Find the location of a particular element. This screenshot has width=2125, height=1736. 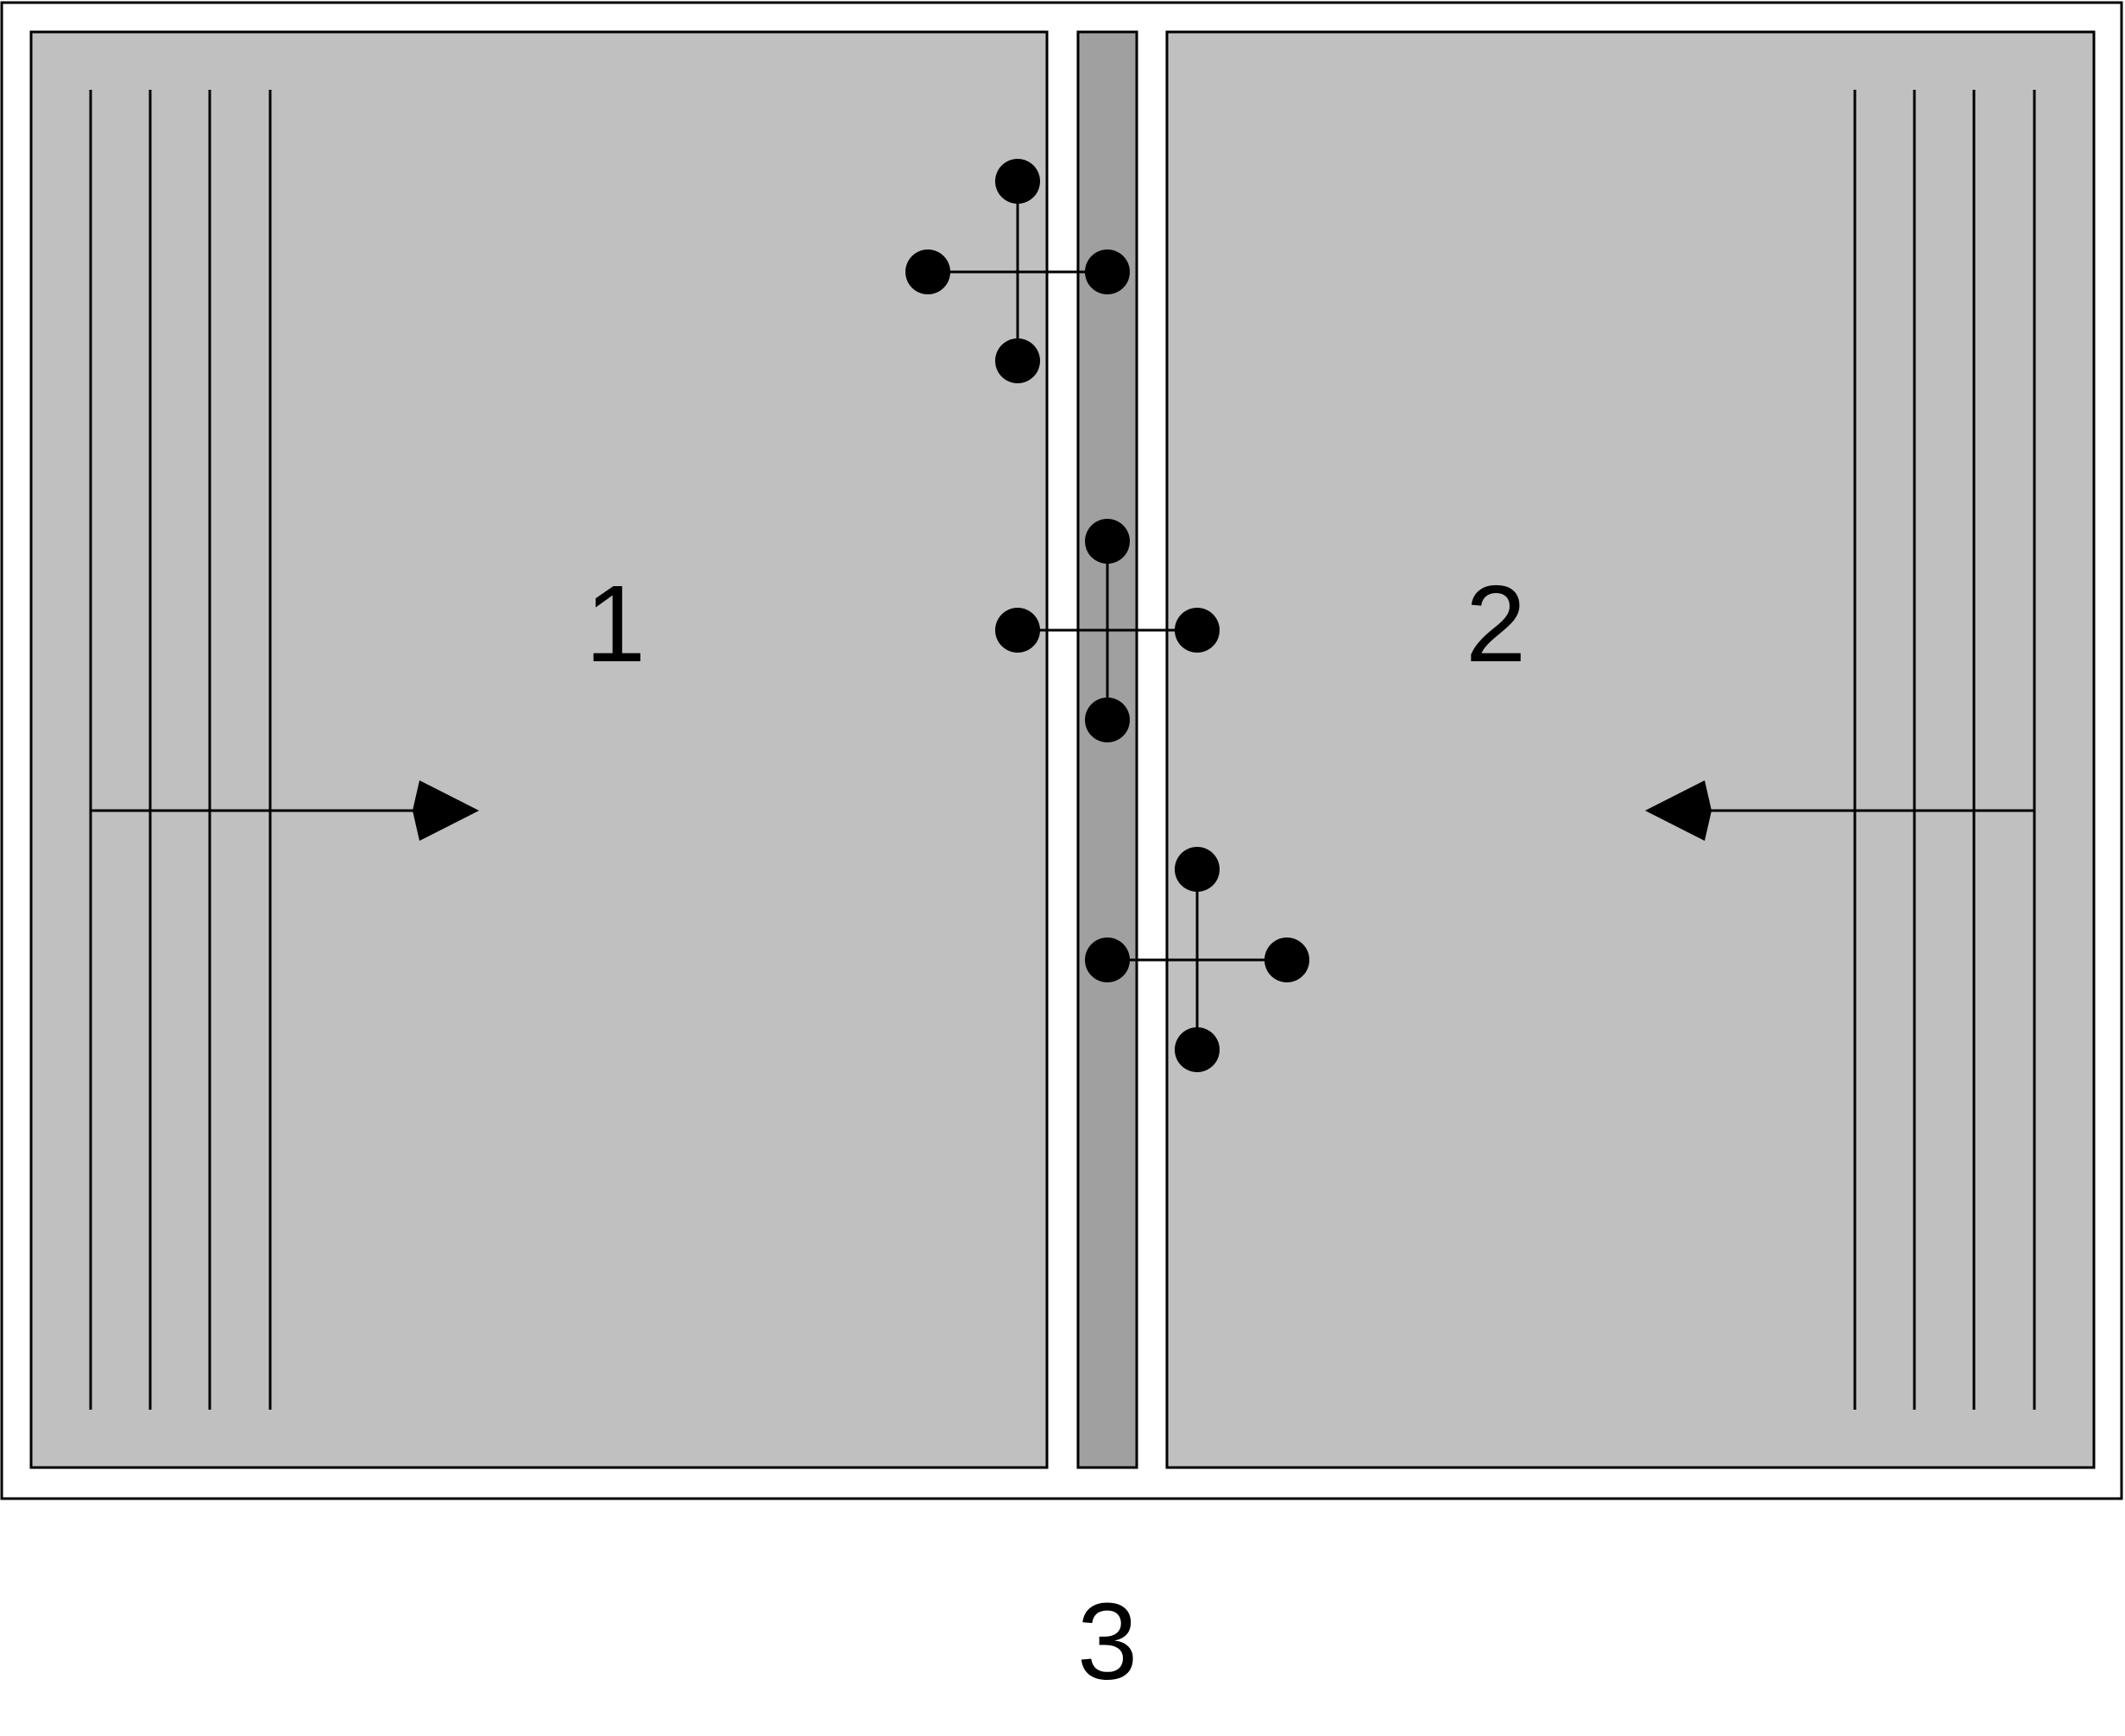

left-arrow-head is located at coordinates (446, 810).